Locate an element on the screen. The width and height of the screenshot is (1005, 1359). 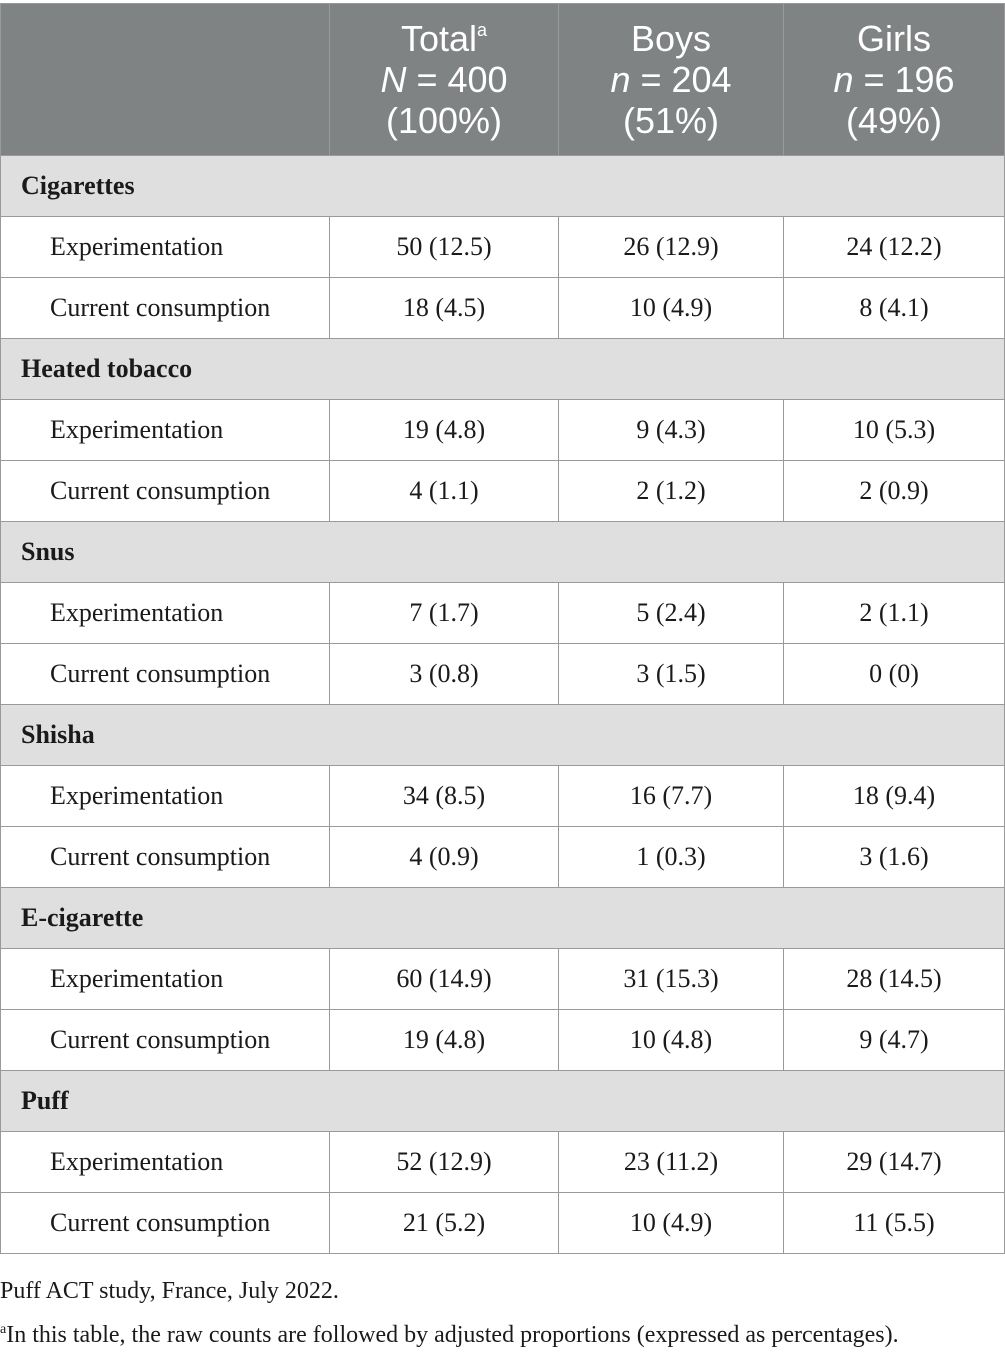
header-girls-pct: (49%) is located at coordinates (894, 120).